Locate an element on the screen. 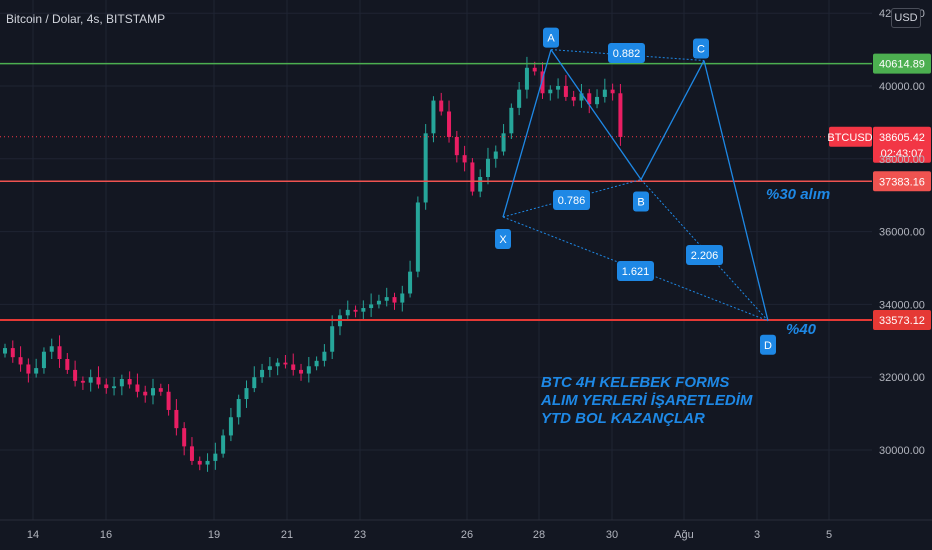 The image size is (932, 550). time-axis-label: 3 is located at coordinates (757, 535).